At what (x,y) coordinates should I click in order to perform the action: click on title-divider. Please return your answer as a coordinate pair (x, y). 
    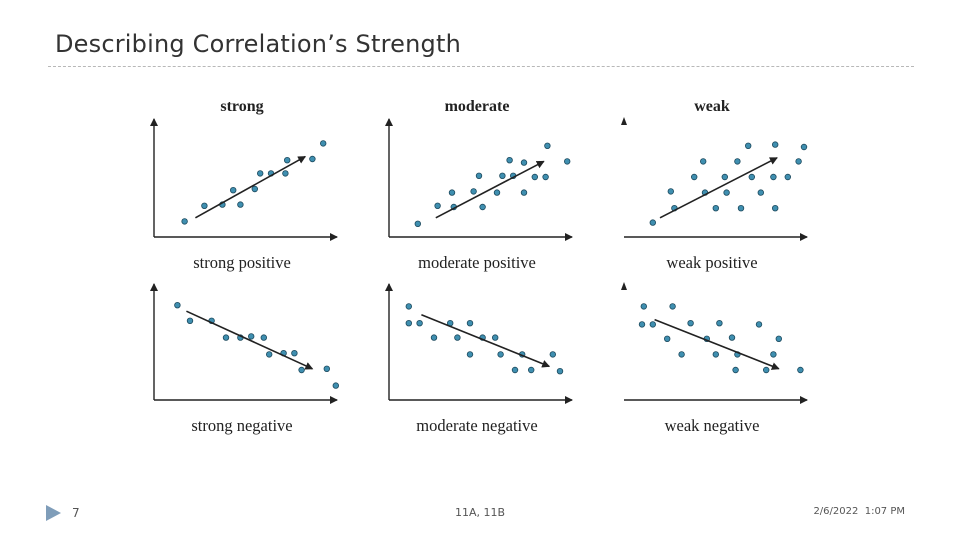
    Looking at the image, I should click on (481, 66).